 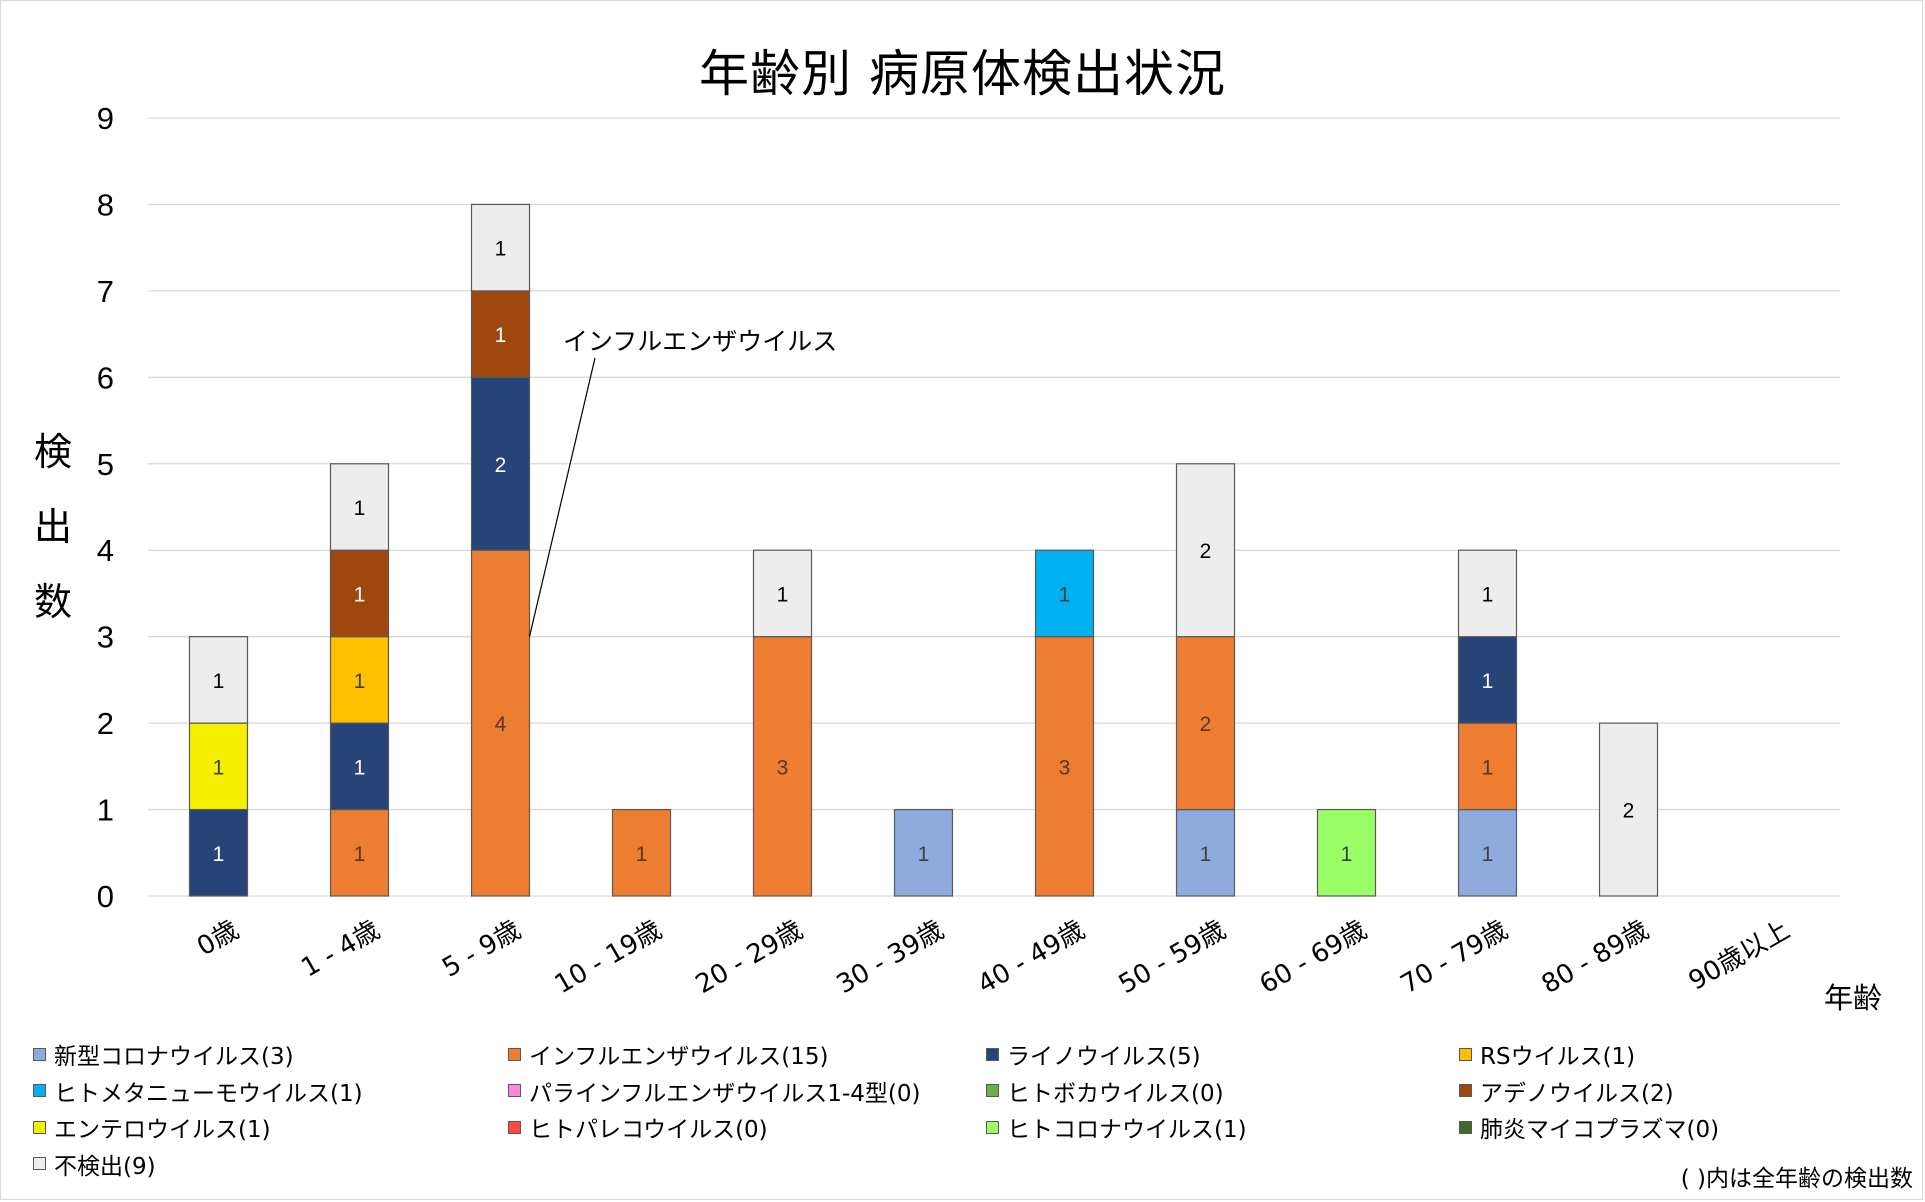 What do you see at coordinates (105, 723) in the screenshot?
I see `y-tick-label: 2` at bounding box center [105, 723].